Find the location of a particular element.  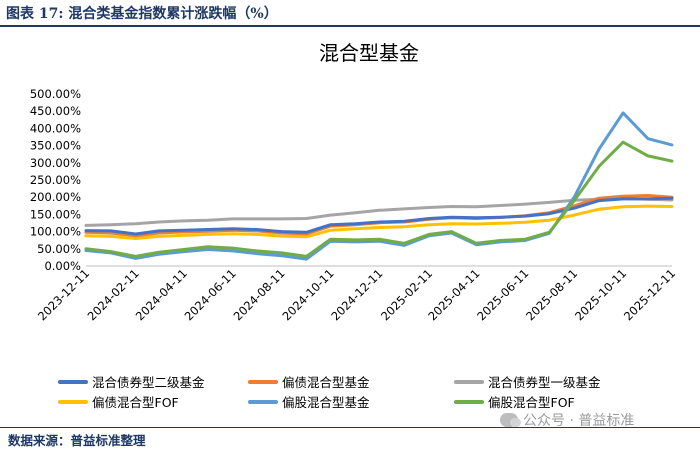

watermark: 公众号 · 普益标准 is located at coordinates (567, 420).